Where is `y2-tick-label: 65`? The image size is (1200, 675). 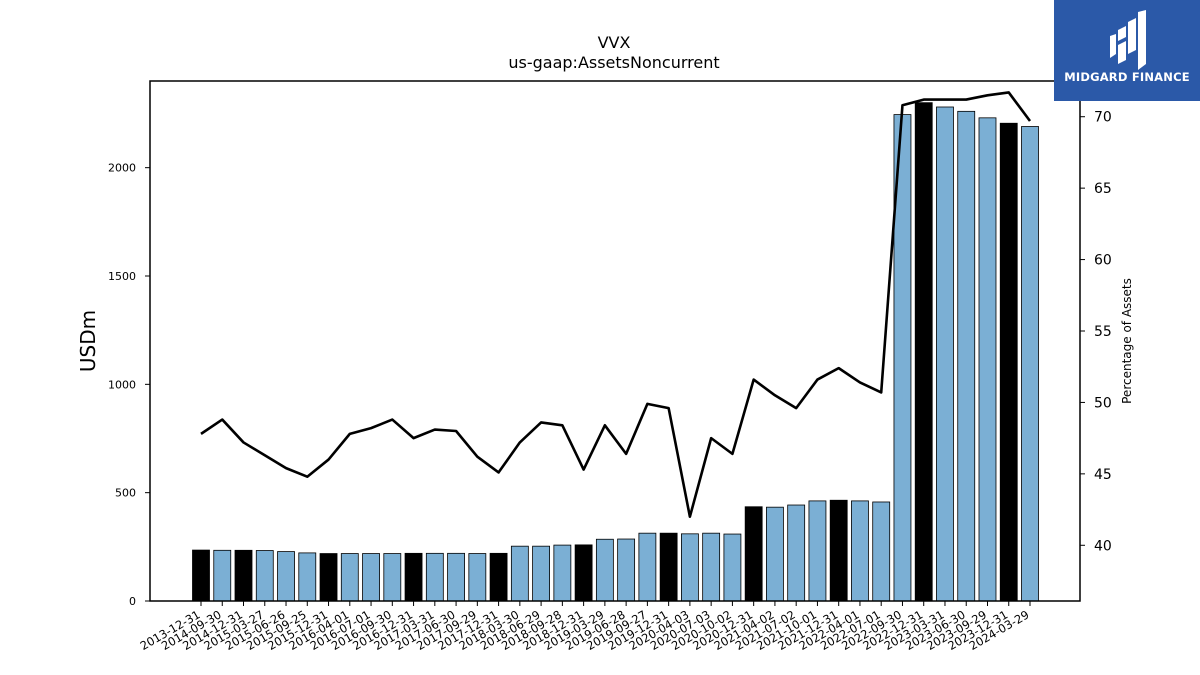 y2-tick-label: 65 is located at coordinates (1103, 189).